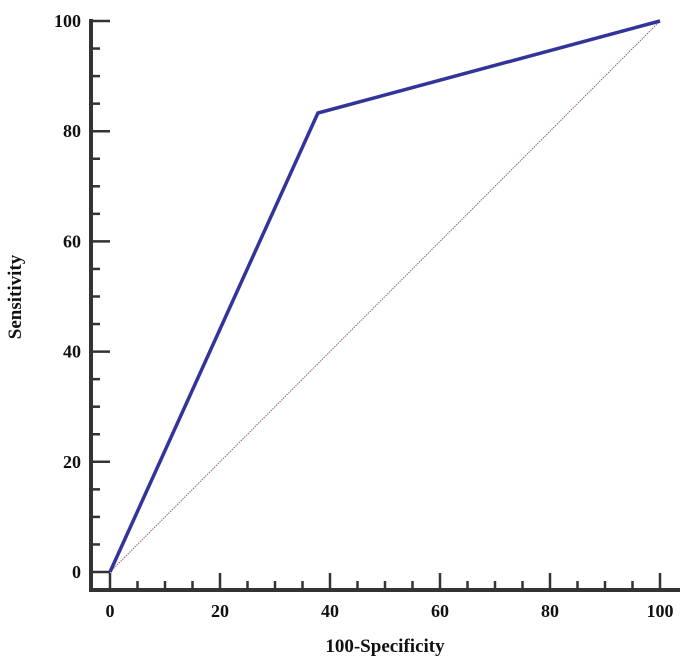 This screenshot has height=668, width=685. What do you see at coordinates (76, 572) in the screenshot?
I see `y-tick-label: 0` at bounding box center [76, 572].